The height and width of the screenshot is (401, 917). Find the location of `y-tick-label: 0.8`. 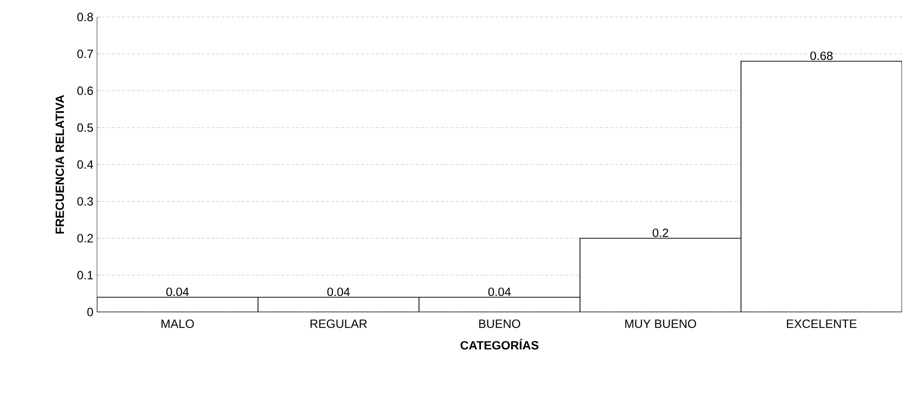

y-tick-label: 0.8 is located at coordinates (85, 17).